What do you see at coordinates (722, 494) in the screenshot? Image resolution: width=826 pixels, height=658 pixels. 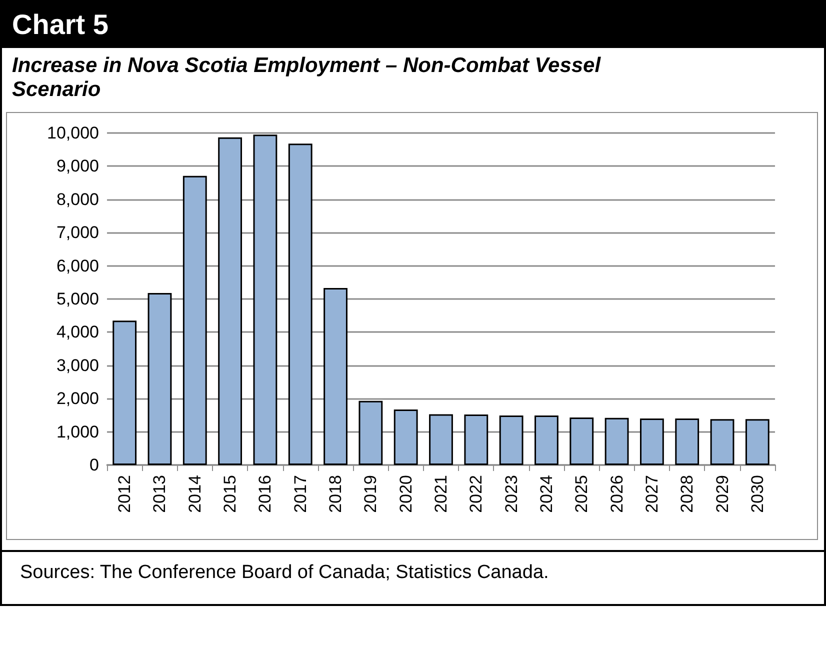 I see `x-tick-label: 2029` at bounding box center [722, 494].